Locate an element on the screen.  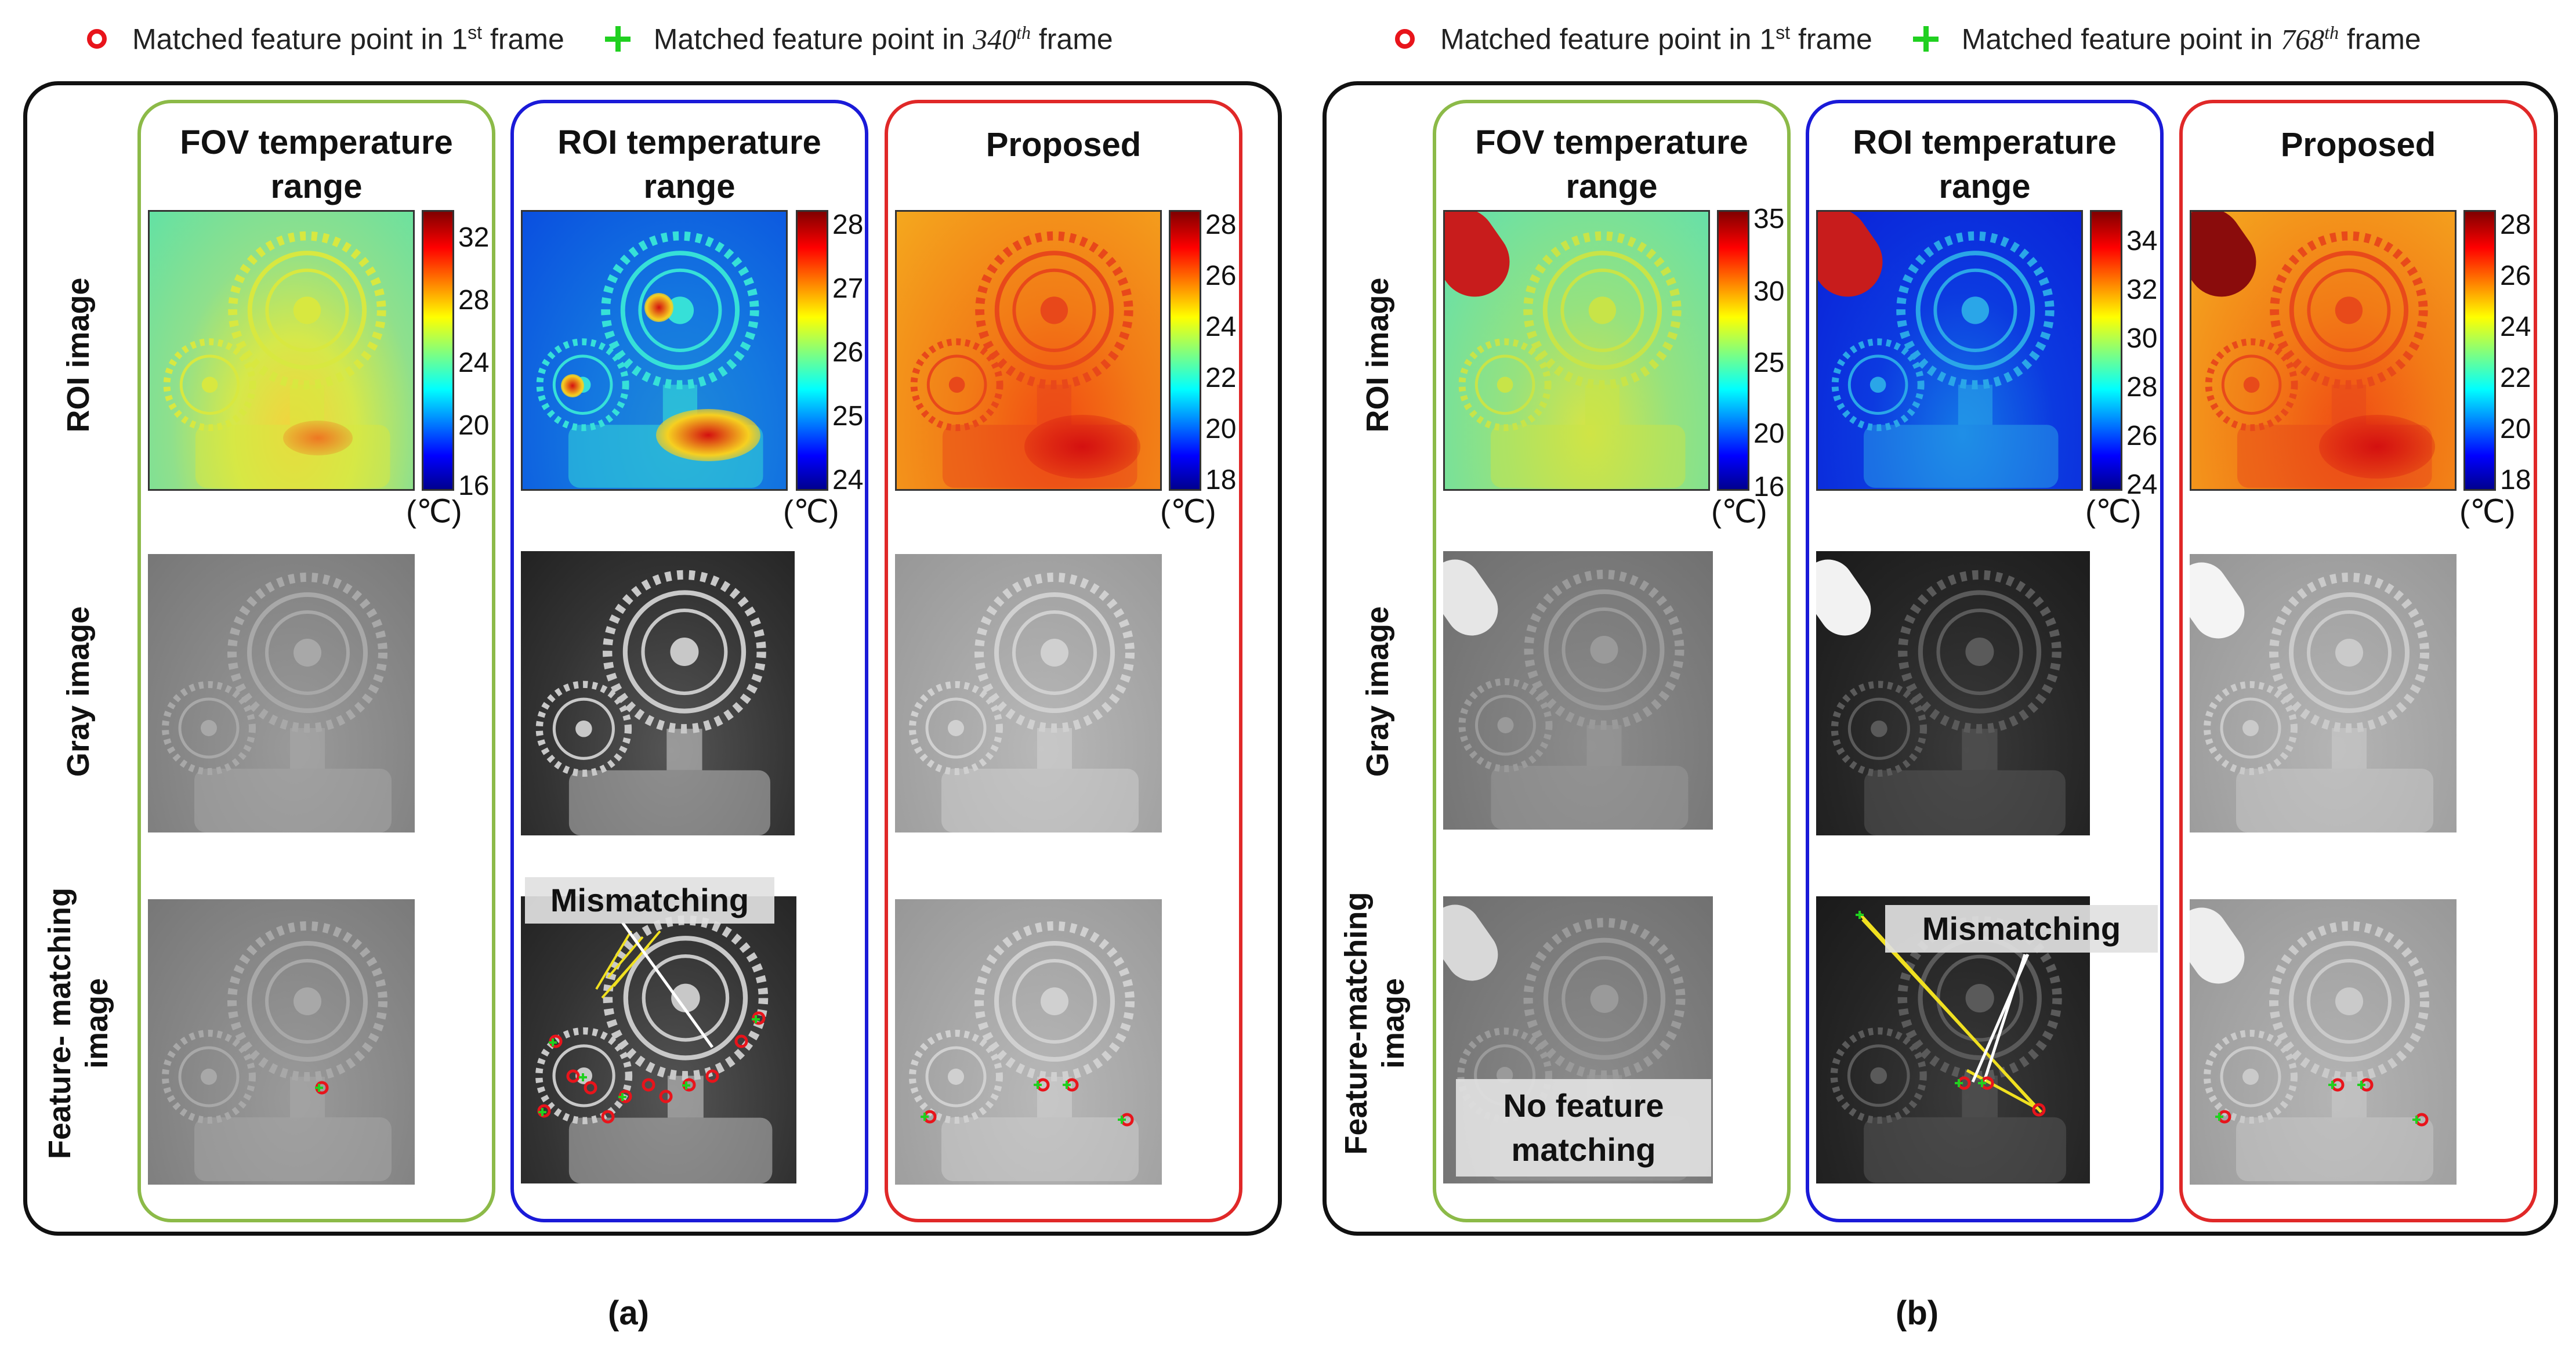
column-fov-a is located at coordinates (316, 661).